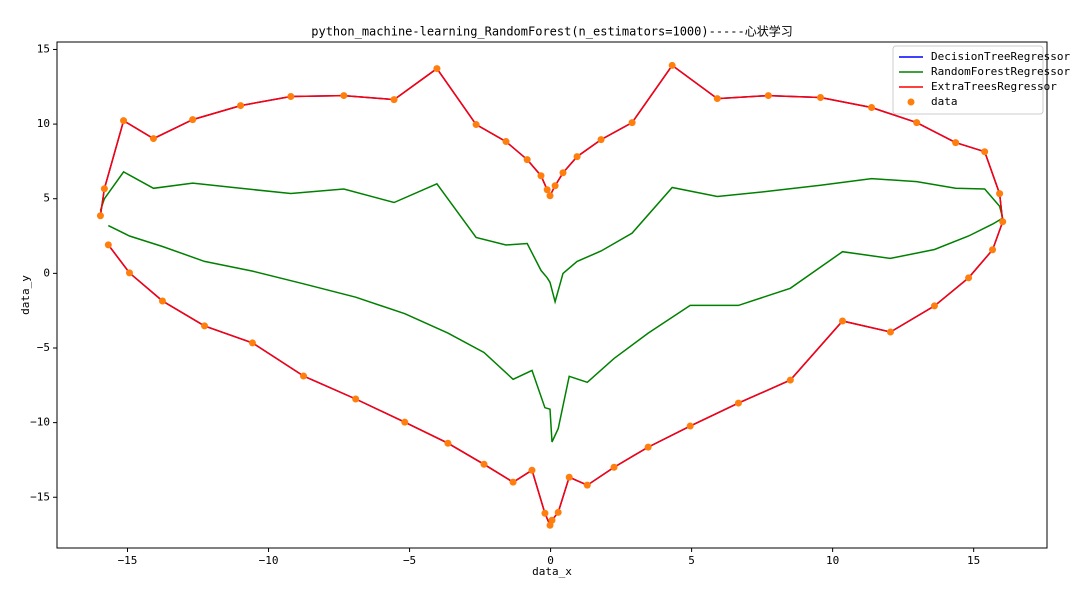 The width and height of the screenshot is (1080, 597). What do you see at coordinates (994, 86) in the screenshot?
I see `legend-label: ExtraTreesRegressor` at bounding box center [994, 86].